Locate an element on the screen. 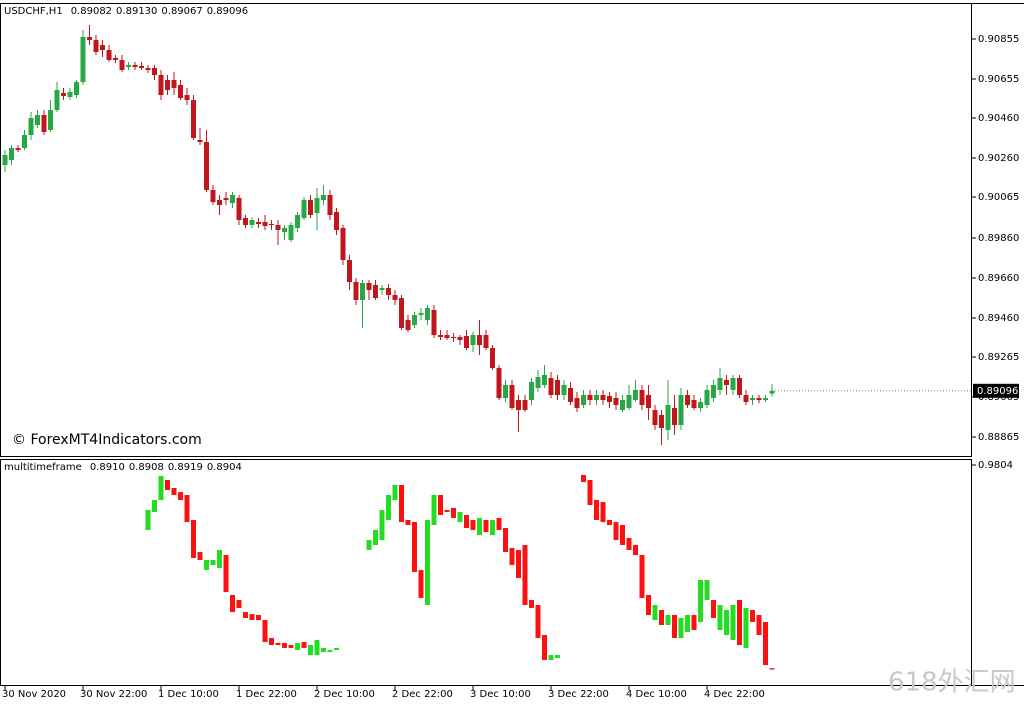  watermark: 618外汇网 is located at coordinates (952, 683).